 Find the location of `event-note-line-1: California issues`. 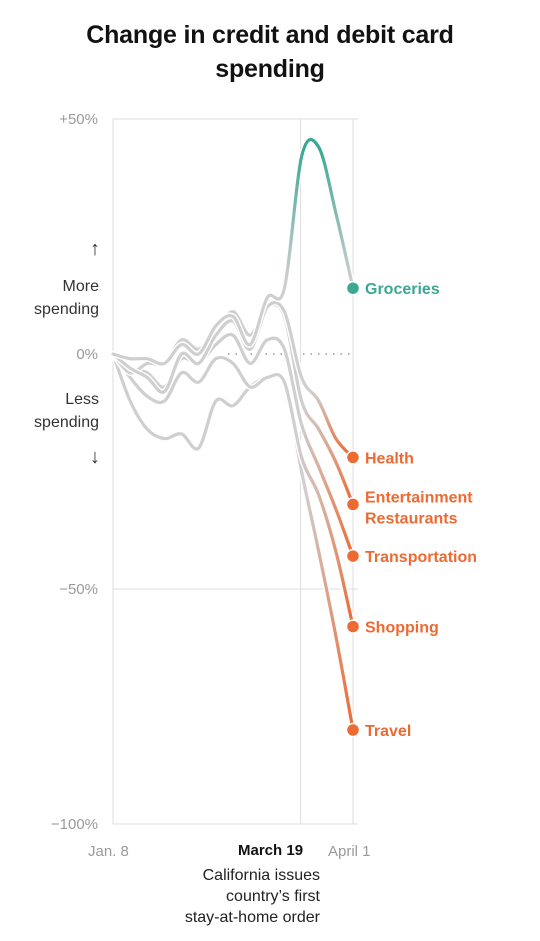

event-note-line-1: California issues is located at coordinates (261, 875).